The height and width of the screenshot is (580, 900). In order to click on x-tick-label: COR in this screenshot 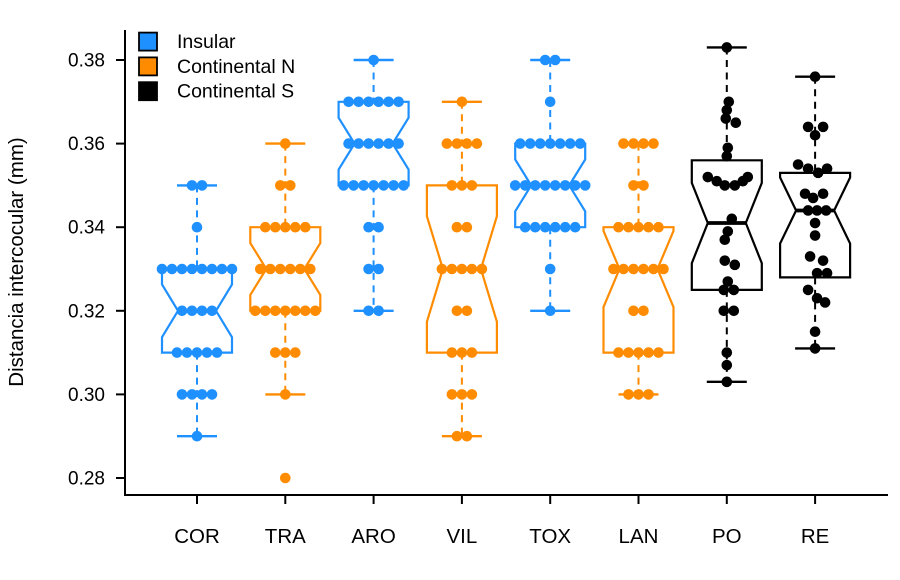, I will do `click(197, 536)`.